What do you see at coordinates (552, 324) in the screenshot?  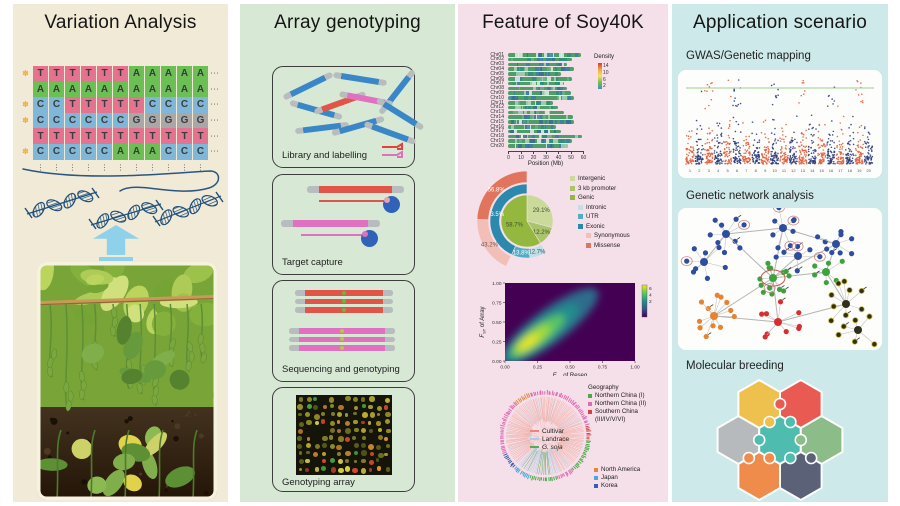 I see `density-blobs` at bounding box center [552, 324].